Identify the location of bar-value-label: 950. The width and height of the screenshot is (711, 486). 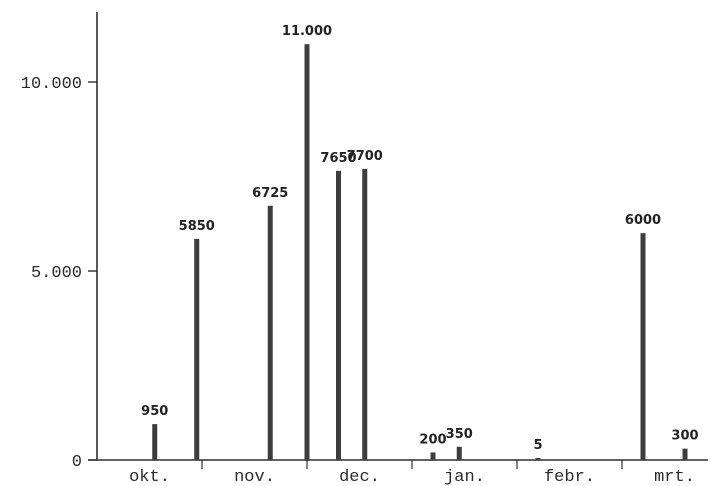
(154, 411).